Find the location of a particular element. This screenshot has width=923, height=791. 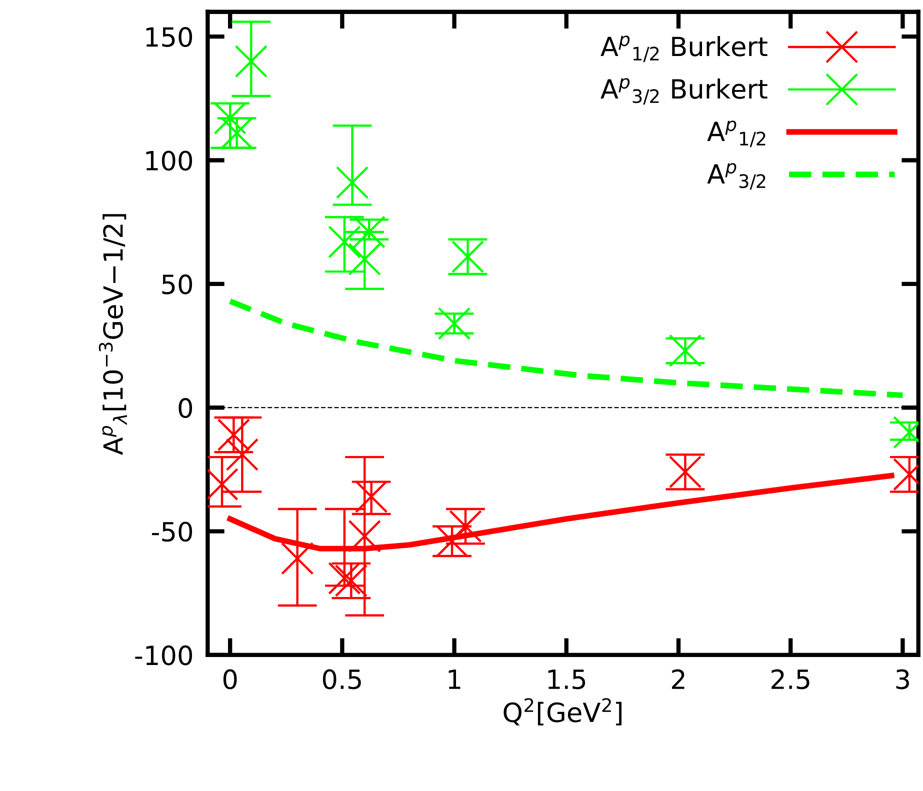

x-tick-label: 3 is located at coordinates (902, 679).